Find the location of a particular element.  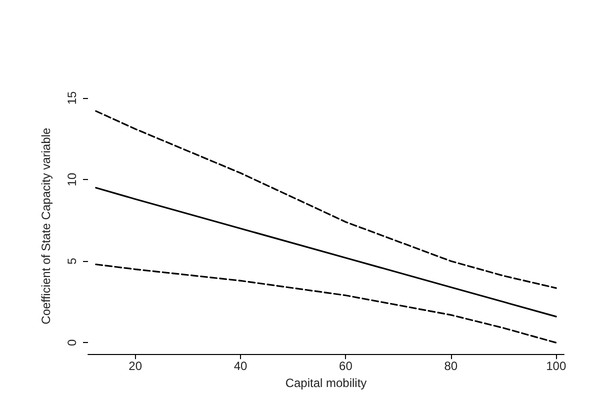

y-axis-title: Coefficient of State Capacity variable is located at coordinates (46, 225).